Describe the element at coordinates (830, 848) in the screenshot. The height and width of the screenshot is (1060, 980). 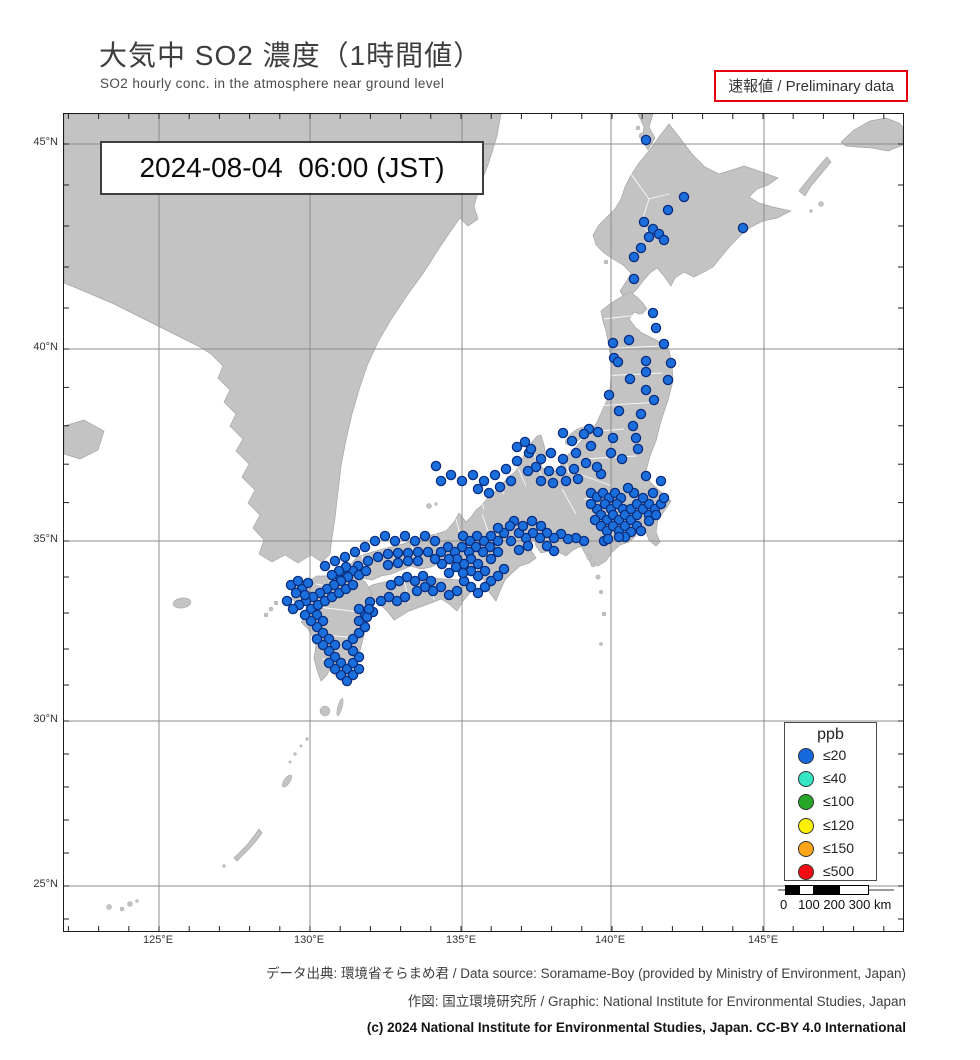
I see `legend-item: ≤150` at that location.